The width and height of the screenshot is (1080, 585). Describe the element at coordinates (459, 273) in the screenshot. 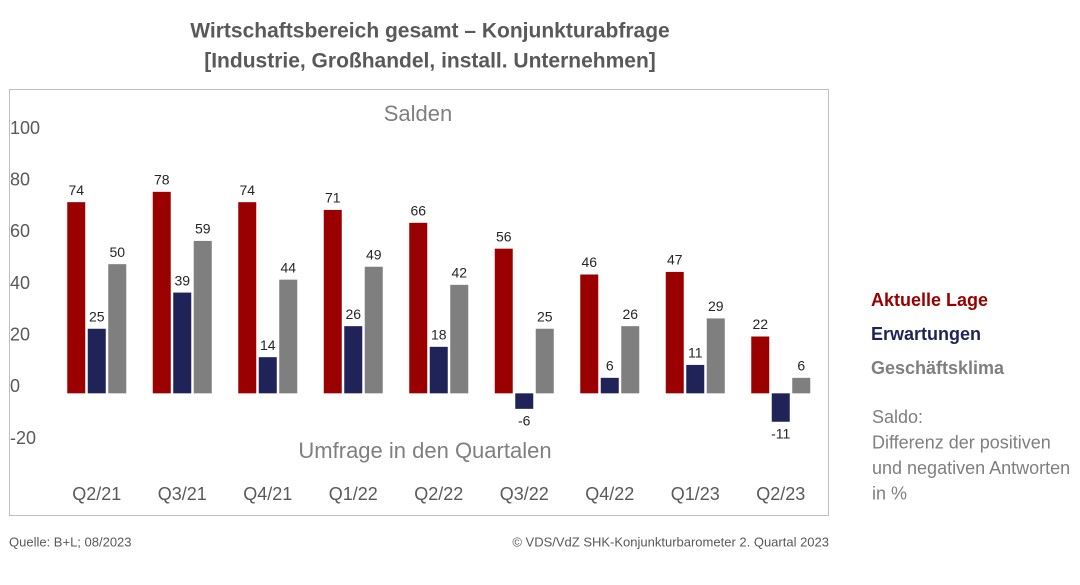

I see `value-label: 42` at that location.